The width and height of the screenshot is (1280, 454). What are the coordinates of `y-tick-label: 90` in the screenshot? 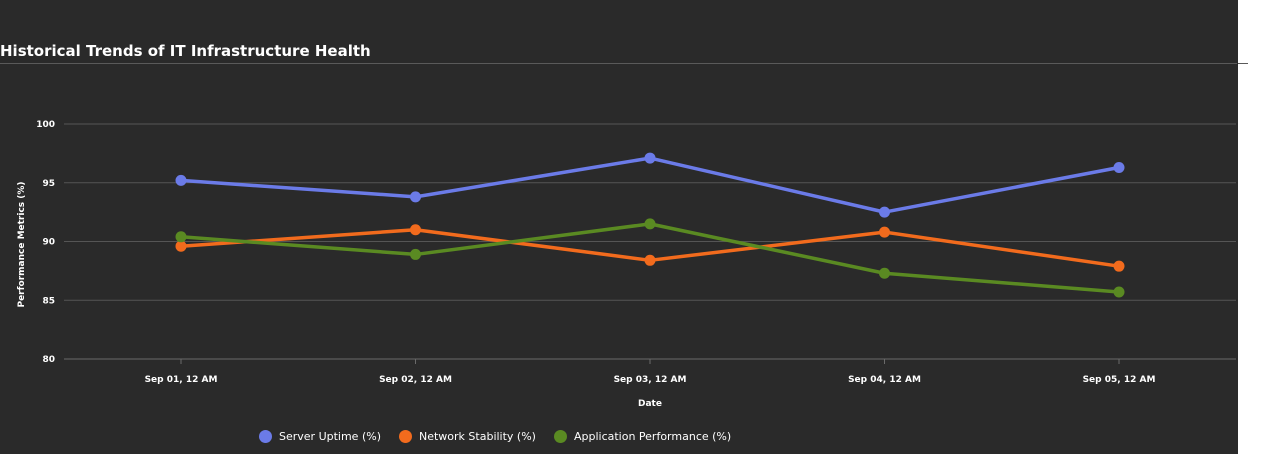 It's located at (48, 243).